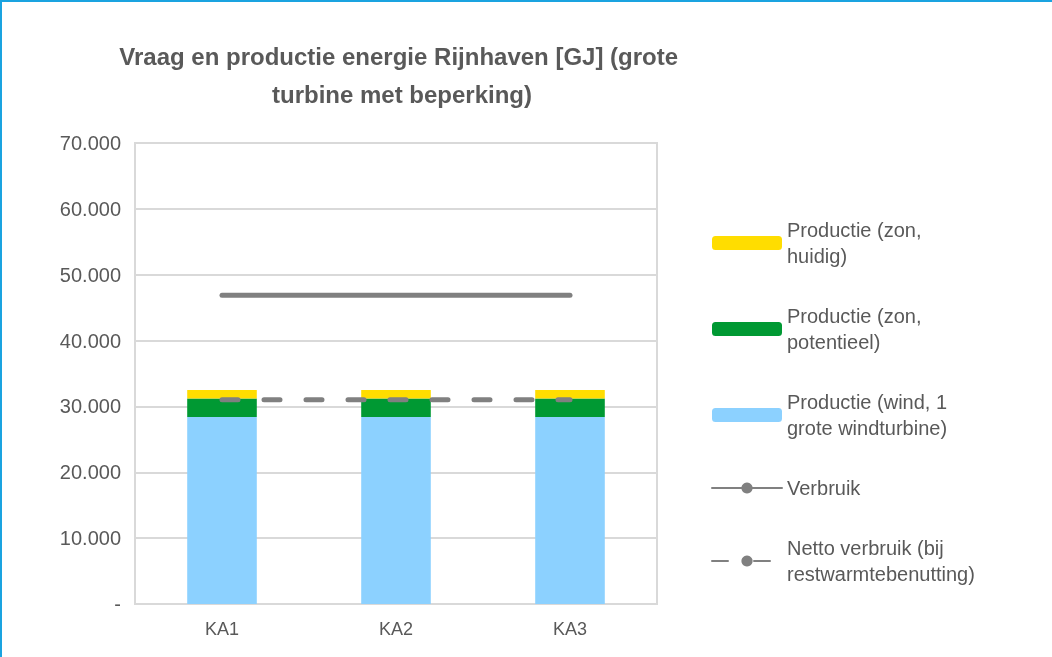 The width and height of the screenshot is (1052, 657). Describe the element at coordinates (90, 340) in the screenshot. I see `y-tick-label: 40.000` at that location.